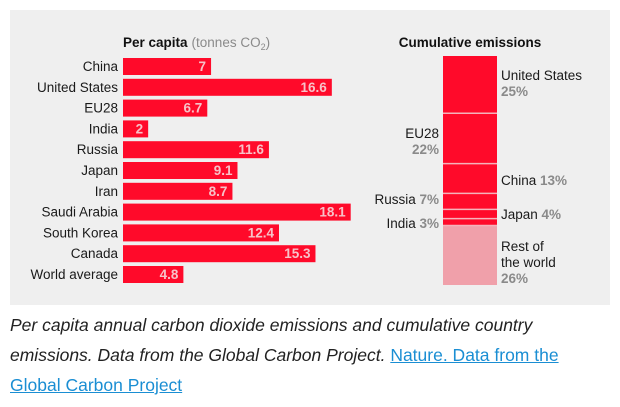 Image resolution: width=620 pixels, height=407 pixels. I want to click on value-label: 2, so click(140, 128).